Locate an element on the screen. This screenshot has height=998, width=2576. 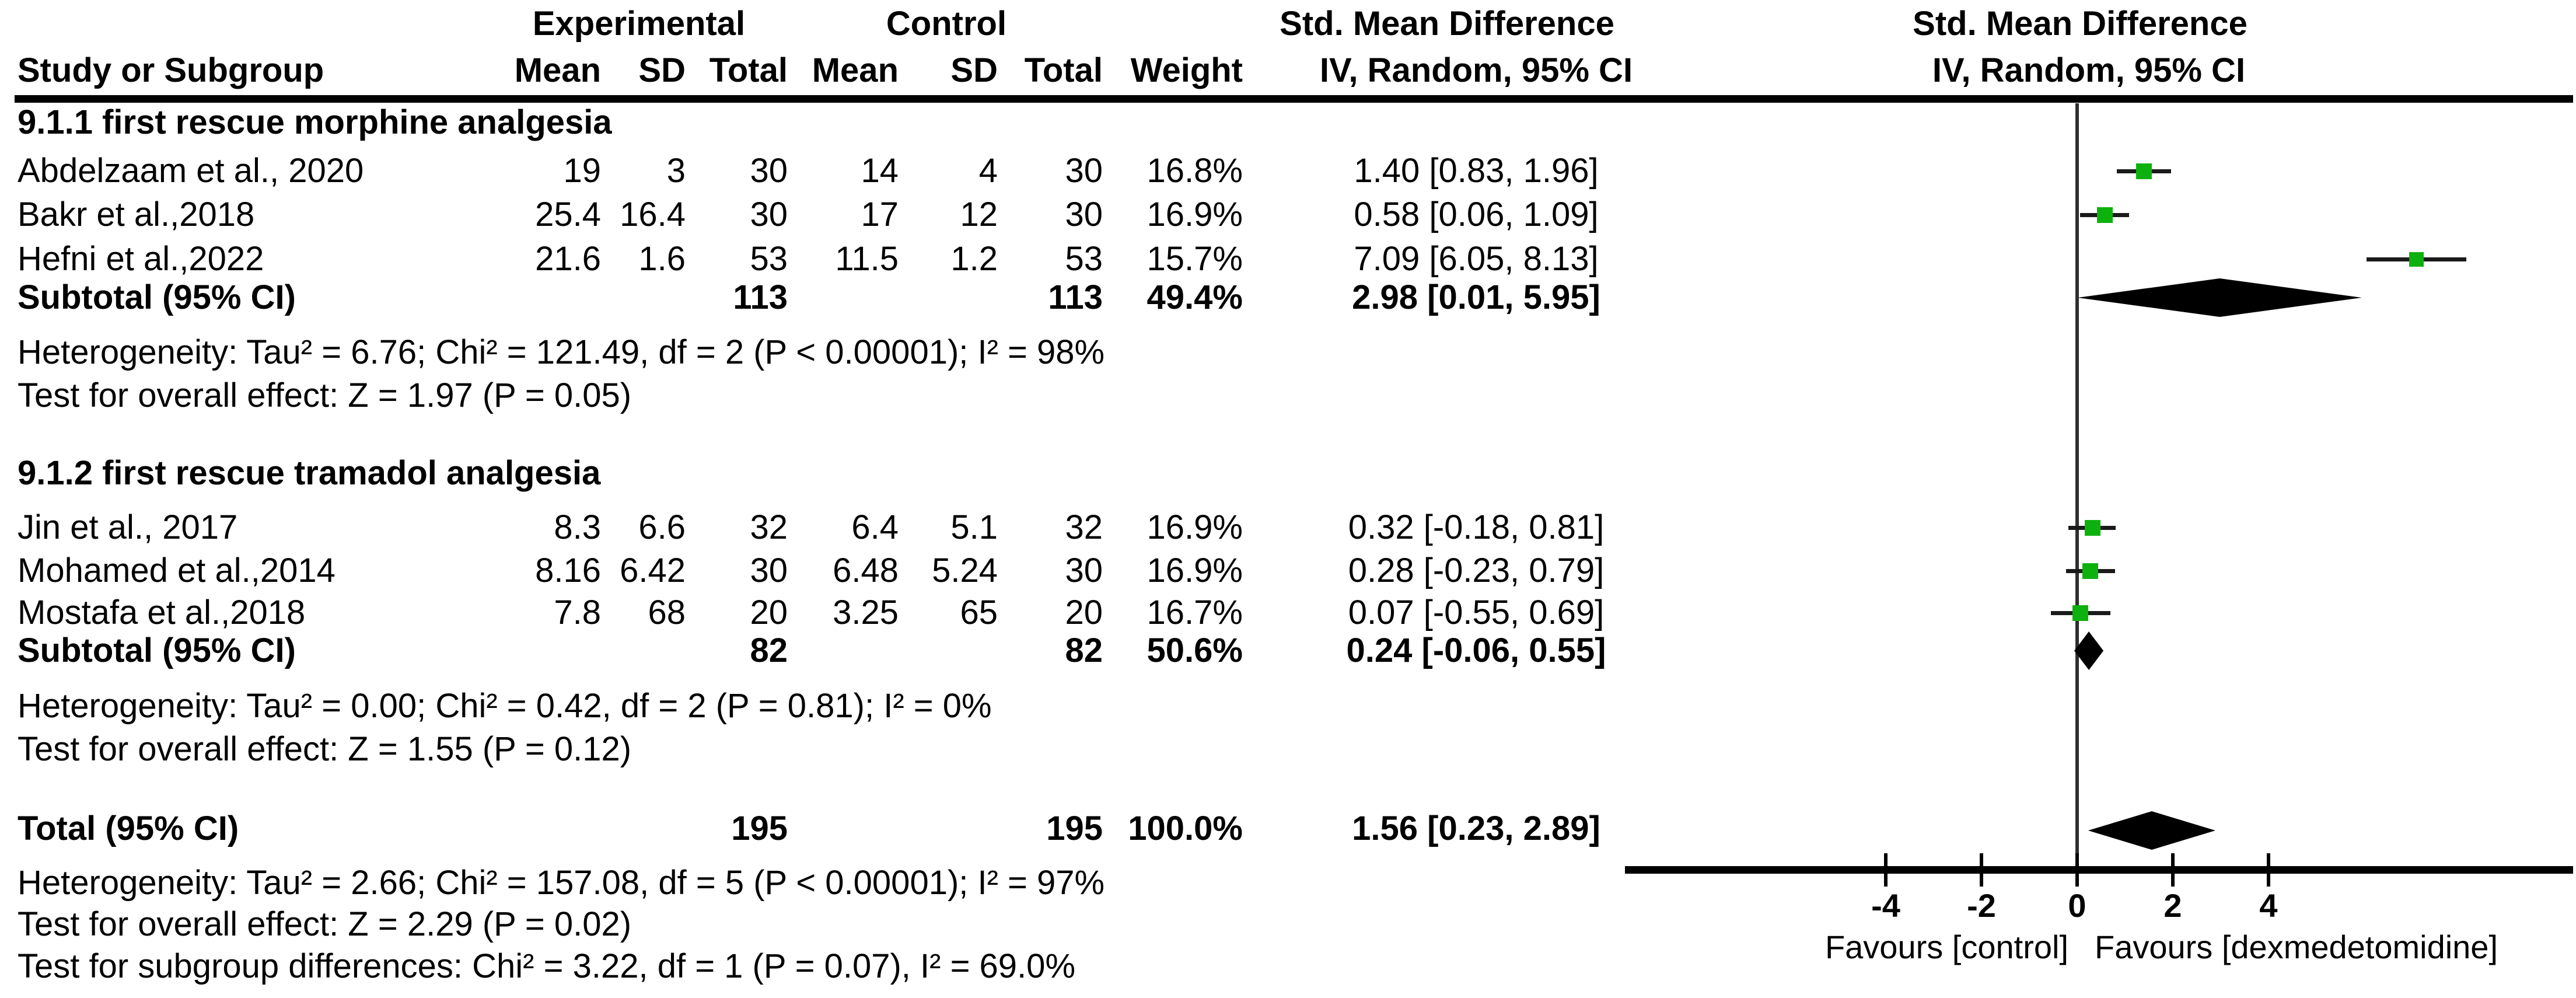
col-header-total-ctl: Total is located at coordinates (1063, 70).